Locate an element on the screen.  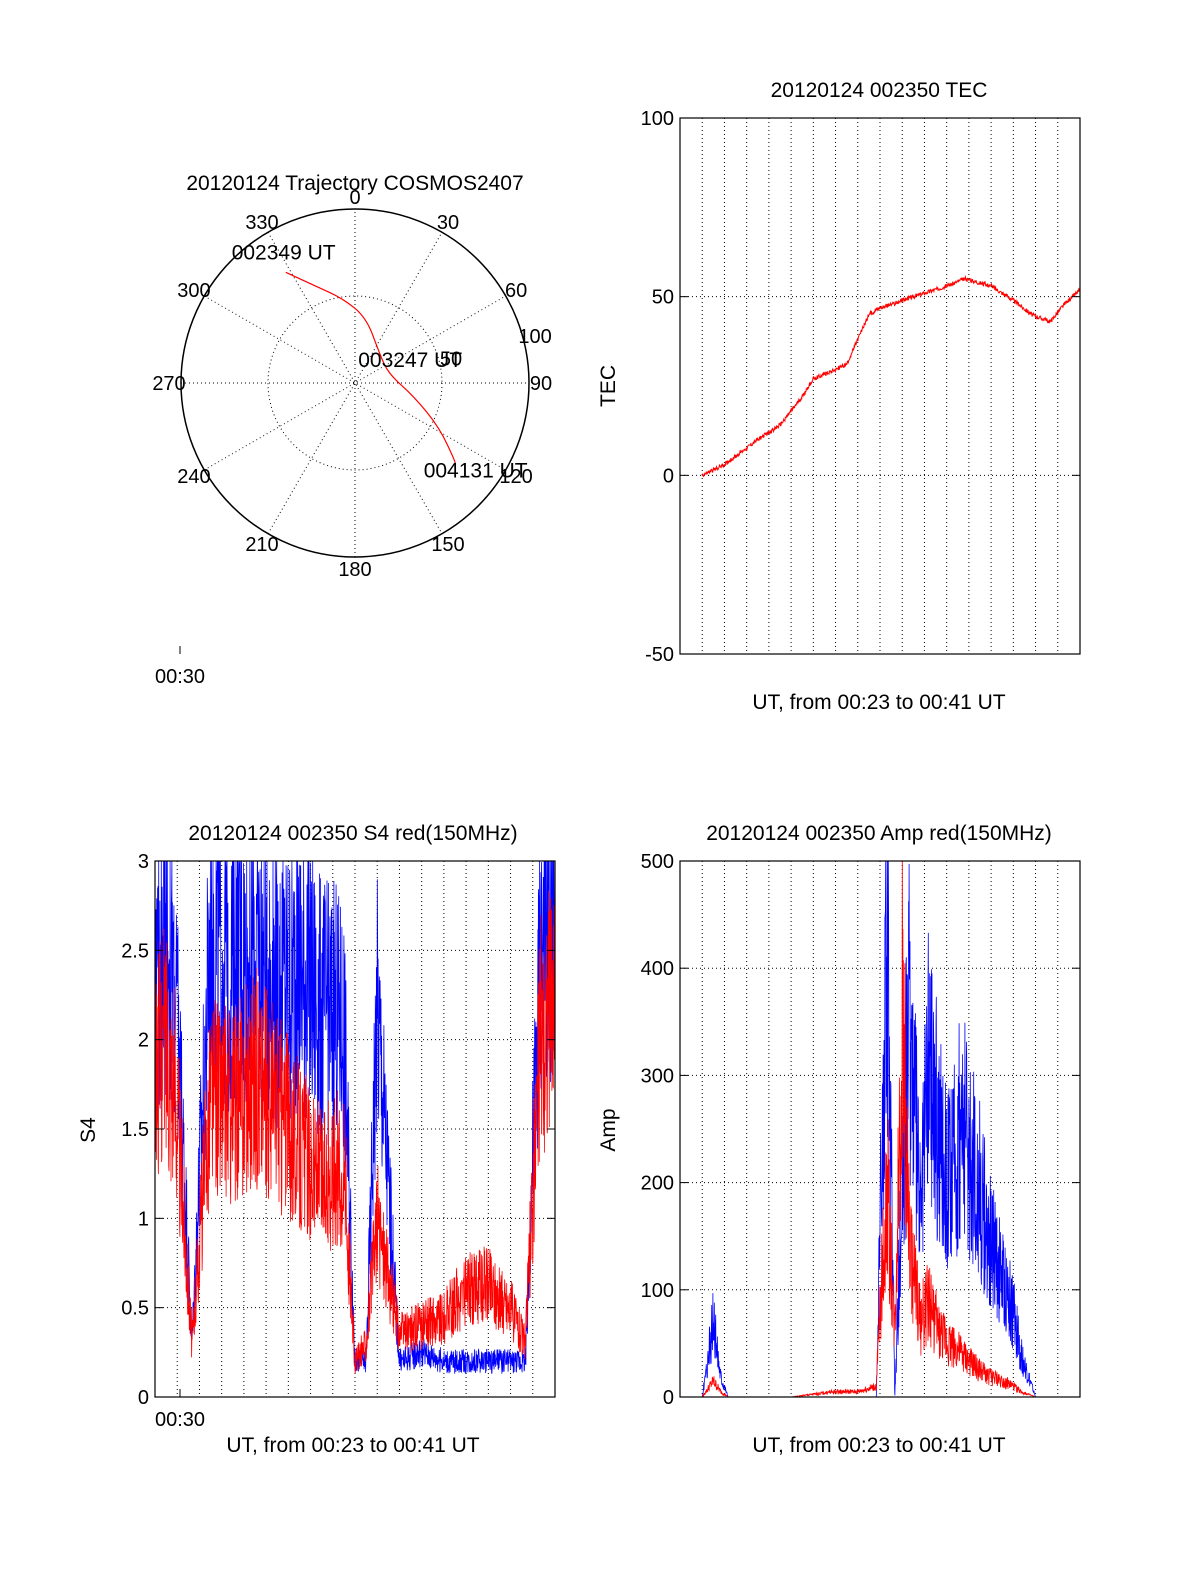
tec-y-axis-label: TEC is located at coordinates (608, 386).